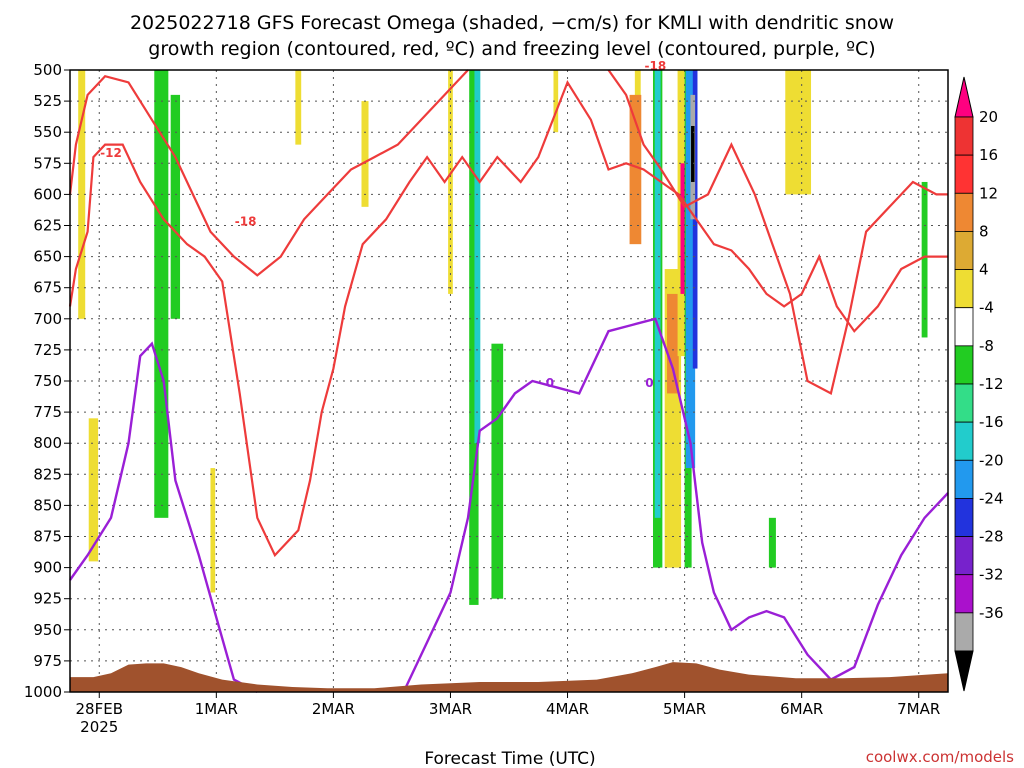 The width and height of the screenshot is (1024, 768). Describe the element at coordinates (47, 505) in the screenshot. I see `y-tick-label-14: 850` at that location.